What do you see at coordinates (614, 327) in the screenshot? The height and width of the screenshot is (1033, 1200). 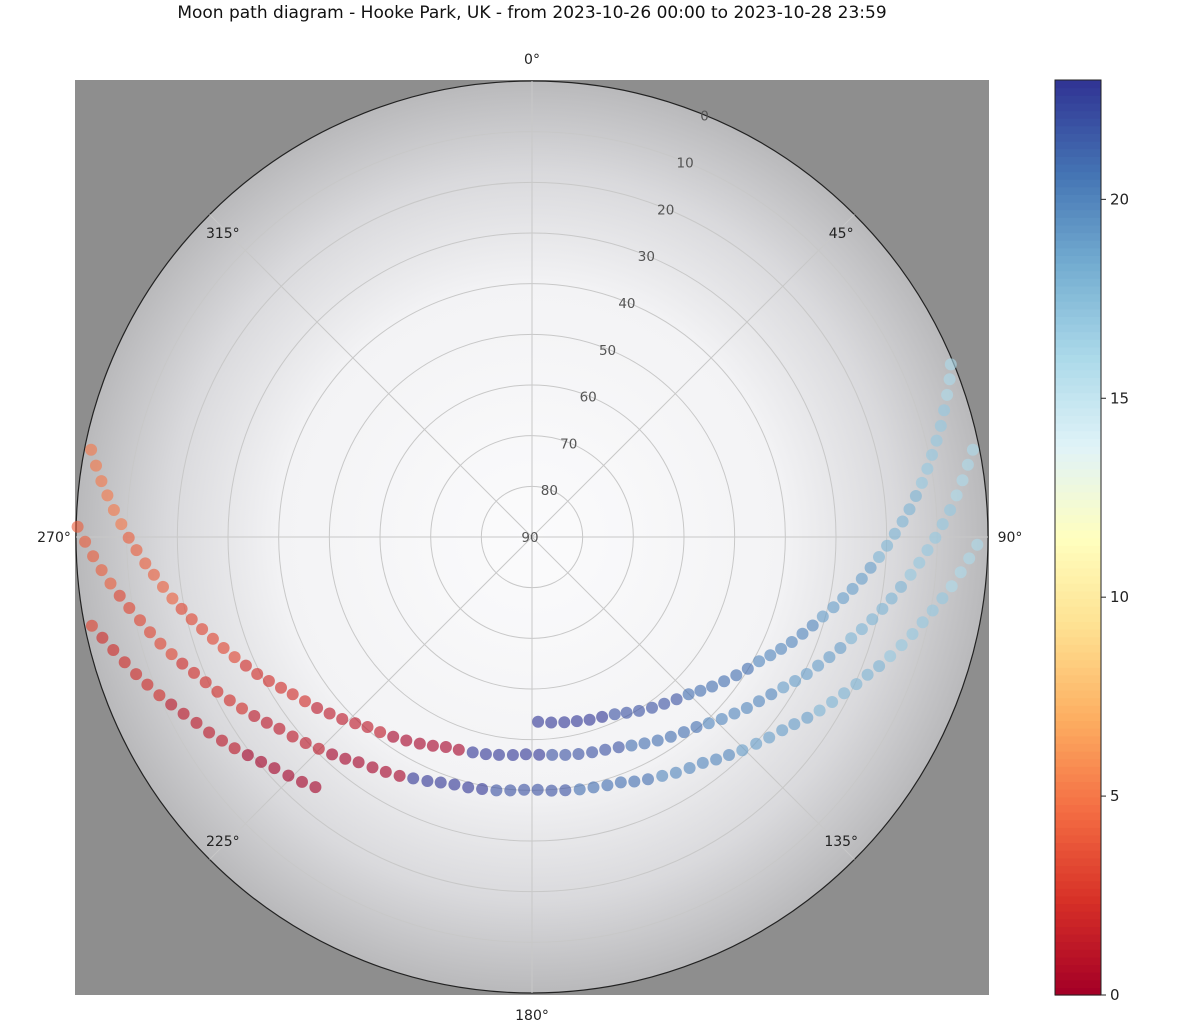 I see `altitude-tick-labels: 0 10 20 30 40 50 60 70 80 90` at bounding box center [614, 327].